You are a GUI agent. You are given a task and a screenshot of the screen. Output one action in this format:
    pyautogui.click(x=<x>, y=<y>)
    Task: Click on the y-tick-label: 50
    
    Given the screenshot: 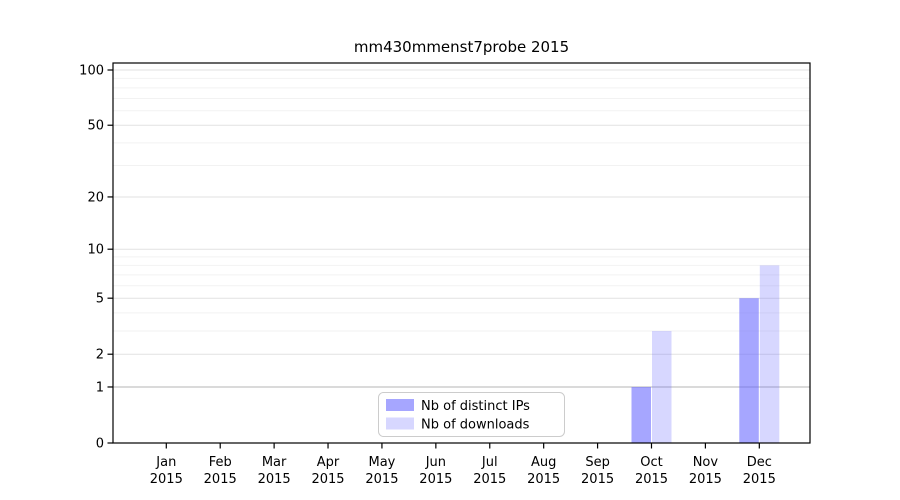 What is the action you would take?
    pyautogui.click(x=95, y=126)
    